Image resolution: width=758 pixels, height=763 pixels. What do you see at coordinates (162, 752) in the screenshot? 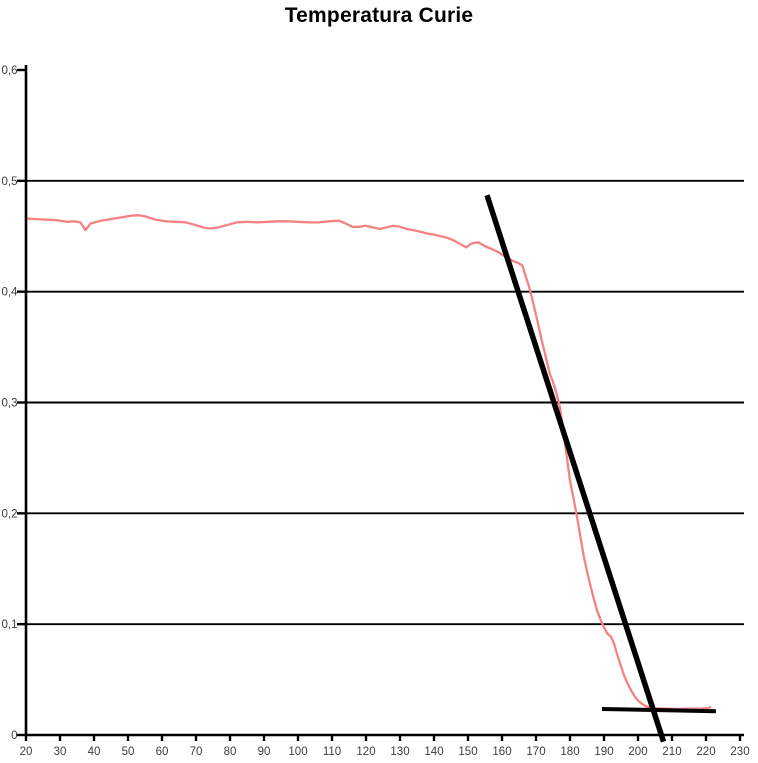
I see `x-tick-label: 60` at bounding box center [162, 752].